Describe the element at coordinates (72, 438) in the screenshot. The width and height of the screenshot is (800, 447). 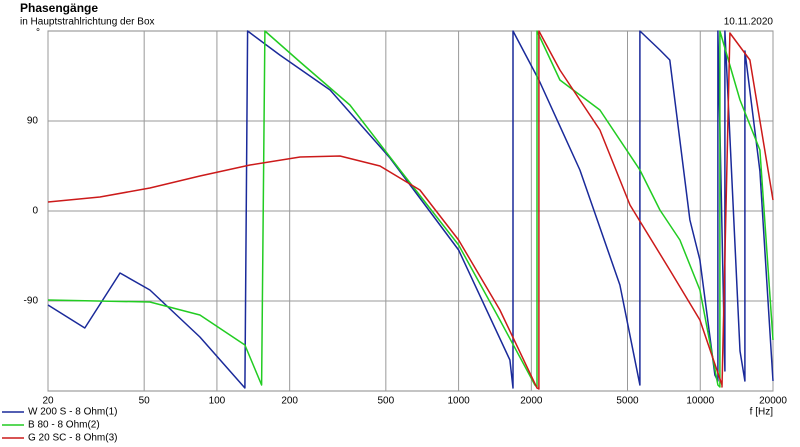
I see `legend-label: G 20 SC - 8 Ohm(3)` at that location.